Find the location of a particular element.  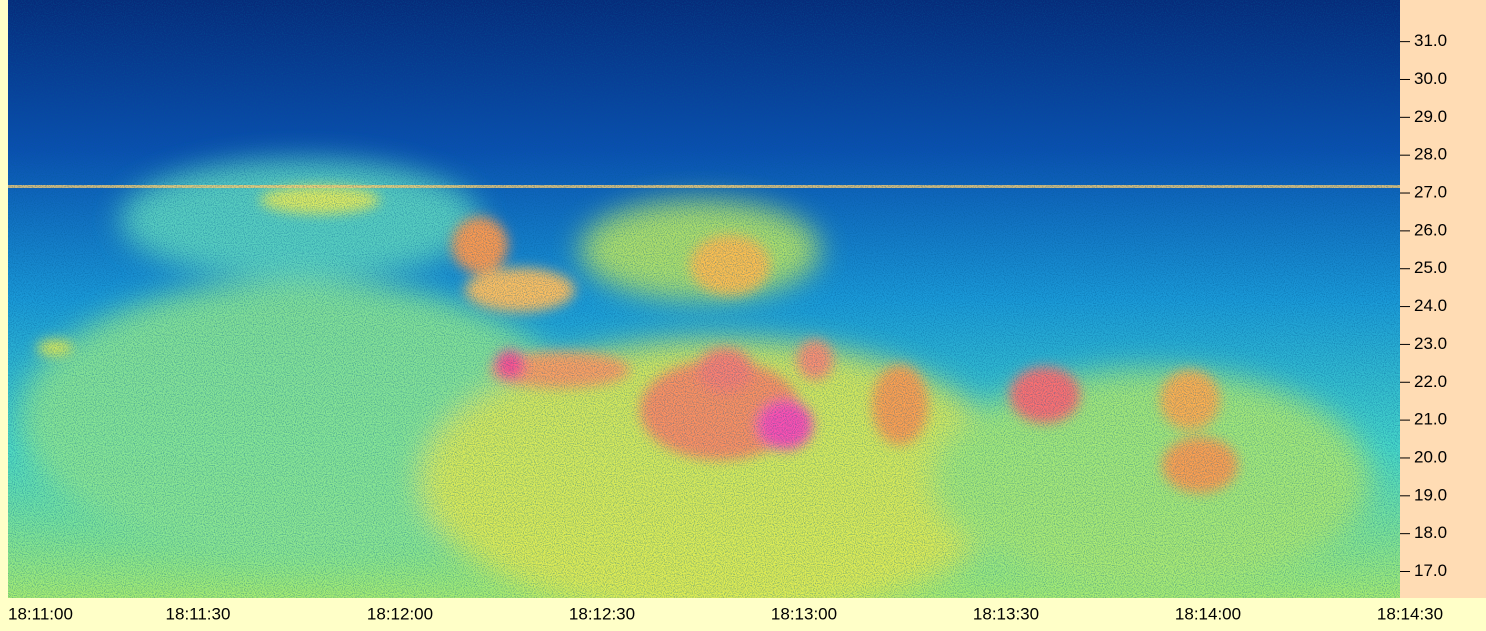

x-tick-label: 18:11:00 is located at coordinates (40, 613).